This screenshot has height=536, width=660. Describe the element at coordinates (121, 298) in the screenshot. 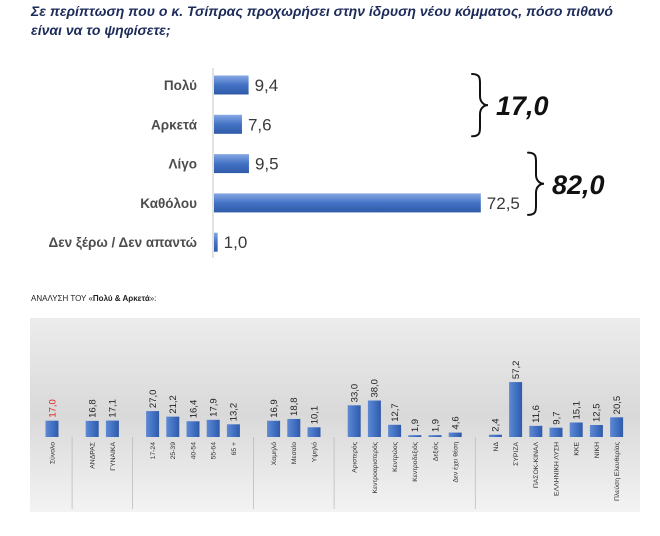

I see `subtitle-emphasis: Πολύ & Αρκετά` at that location.